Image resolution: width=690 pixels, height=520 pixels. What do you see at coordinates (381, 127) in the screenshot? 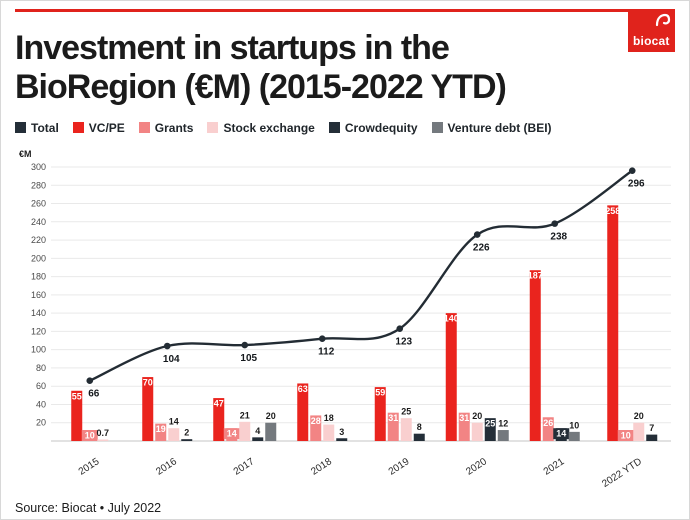
I see `legend-label: Crowdequity` at bounding box center [381, 127].